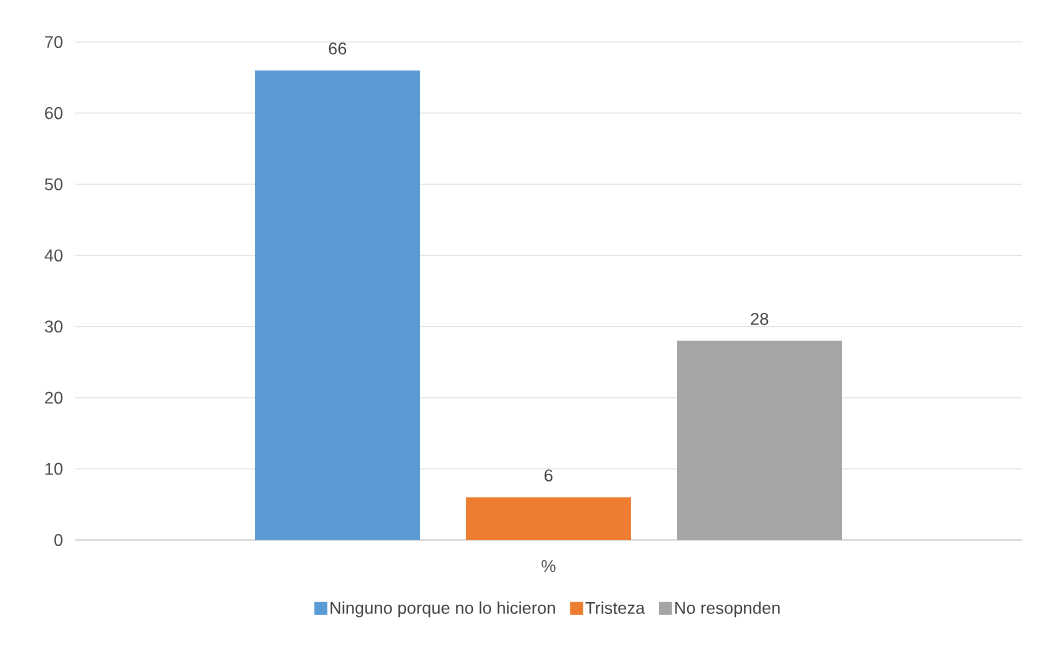 The width and height of the screenshot is (1039, 656). What do you see at coordinates (548, 475) in the screenshot?
I see `data-label: 6` at bounding box center [548, 475].